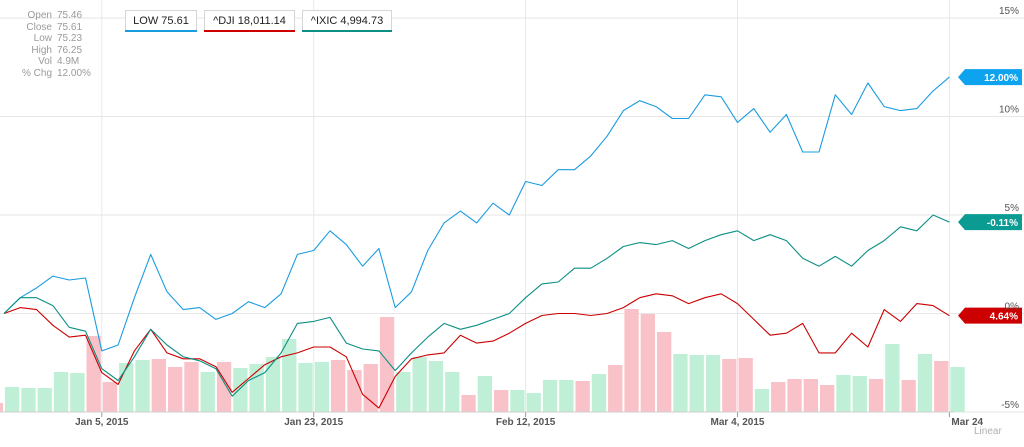 This screenshot has height=447, width=1024. What do you see at coordinates (41, 50) in the screenshot?
I see `info-key: High` at bounding box center [41, 50].